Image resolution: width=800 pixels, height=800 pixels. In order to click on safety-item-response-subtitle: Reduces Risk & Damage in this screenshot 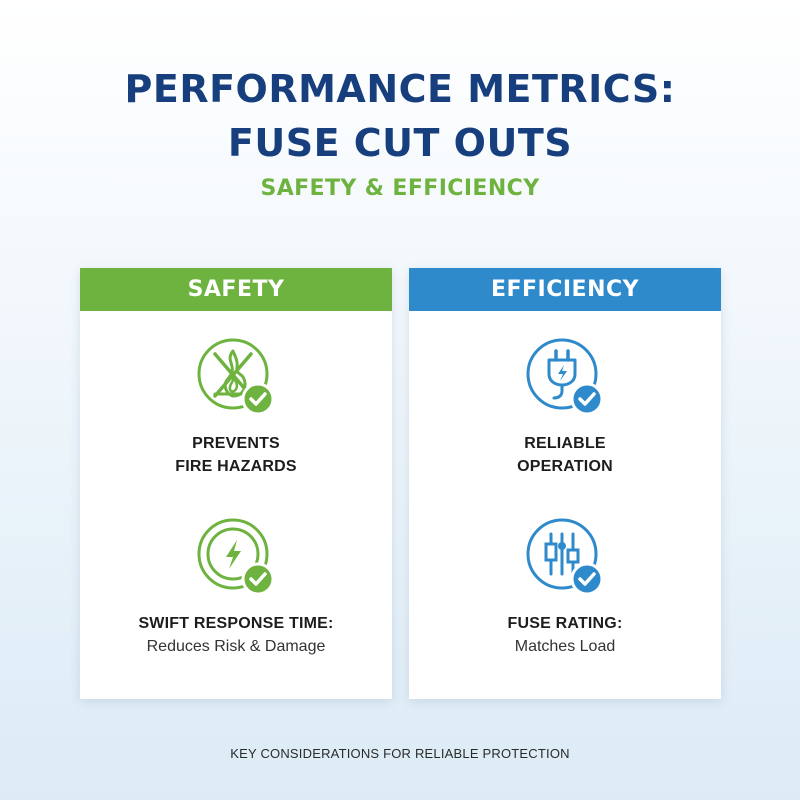, I will do `click(236, 646)`.